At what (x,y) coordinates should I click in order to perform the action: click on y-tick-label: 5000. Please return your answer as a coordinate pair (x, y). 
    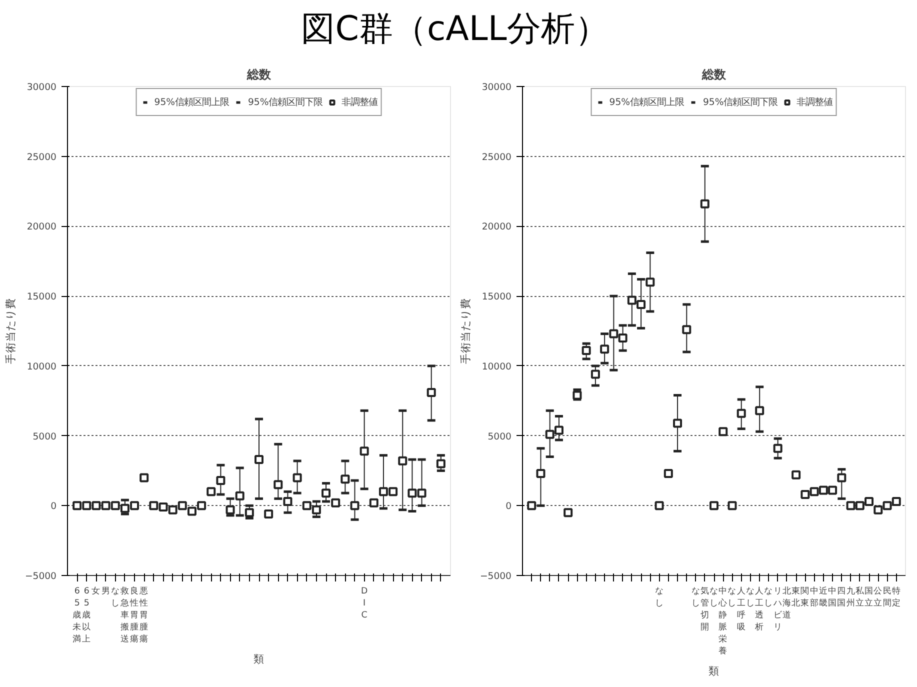
    Looking at the image, I should click on (500, 436).